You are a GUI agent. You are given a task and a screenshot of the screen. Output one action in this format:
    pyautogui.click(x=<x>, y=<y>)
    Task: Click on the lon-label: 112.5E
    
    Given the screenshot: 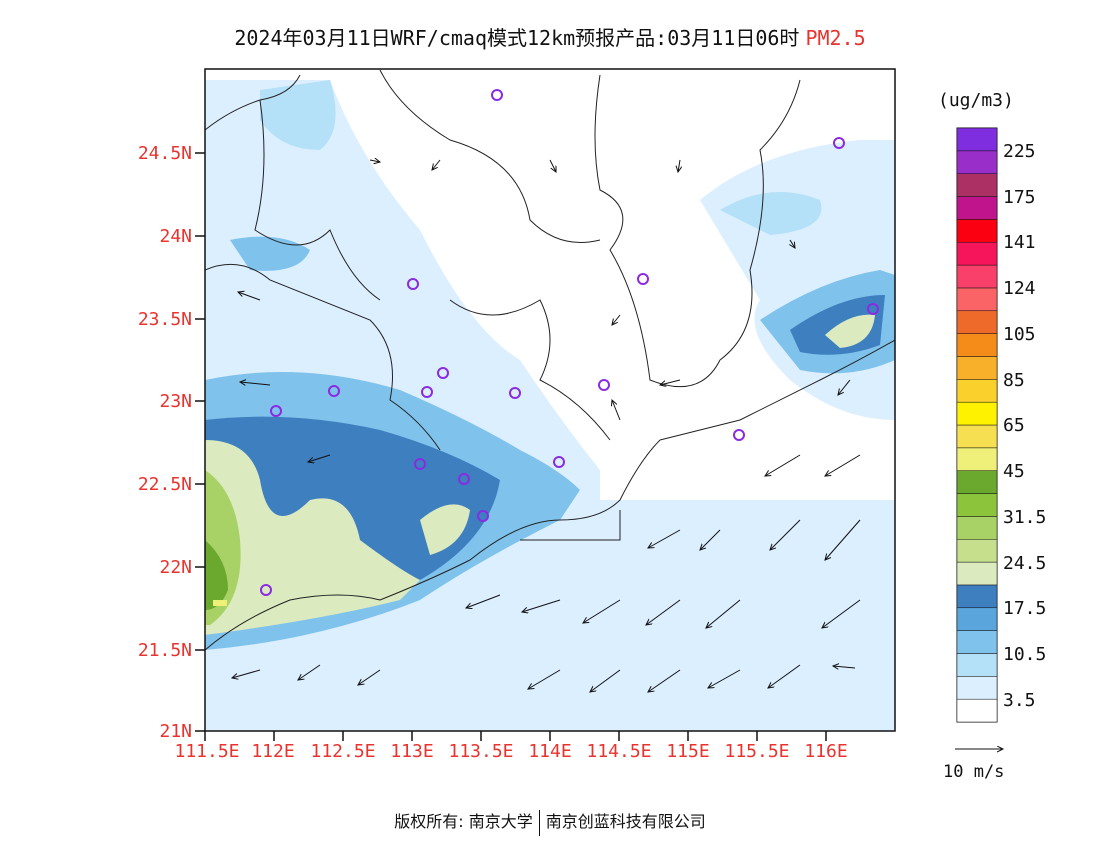 What is the action you would take?
    pyautogui.click(x=343, y=751)
    